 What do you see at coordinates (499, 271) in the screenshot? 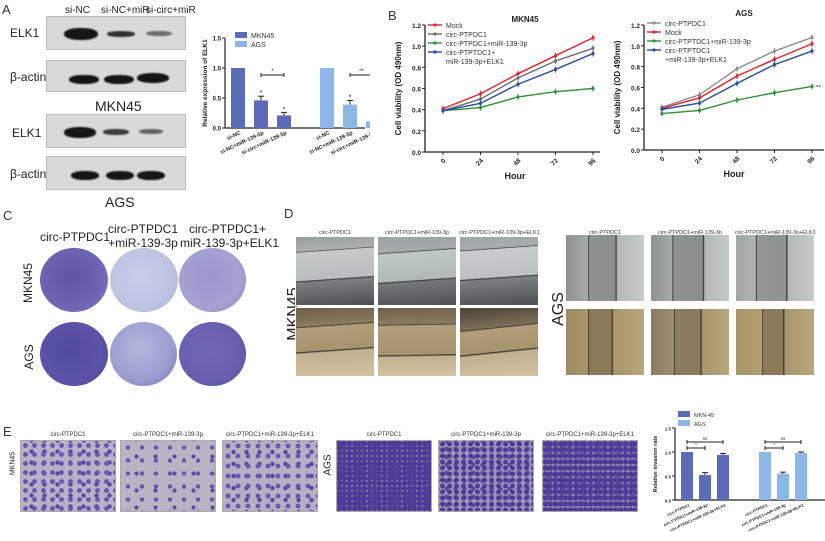
I see `wound-image-mkn45-0h-elk1` at bounding box center [499, 271].